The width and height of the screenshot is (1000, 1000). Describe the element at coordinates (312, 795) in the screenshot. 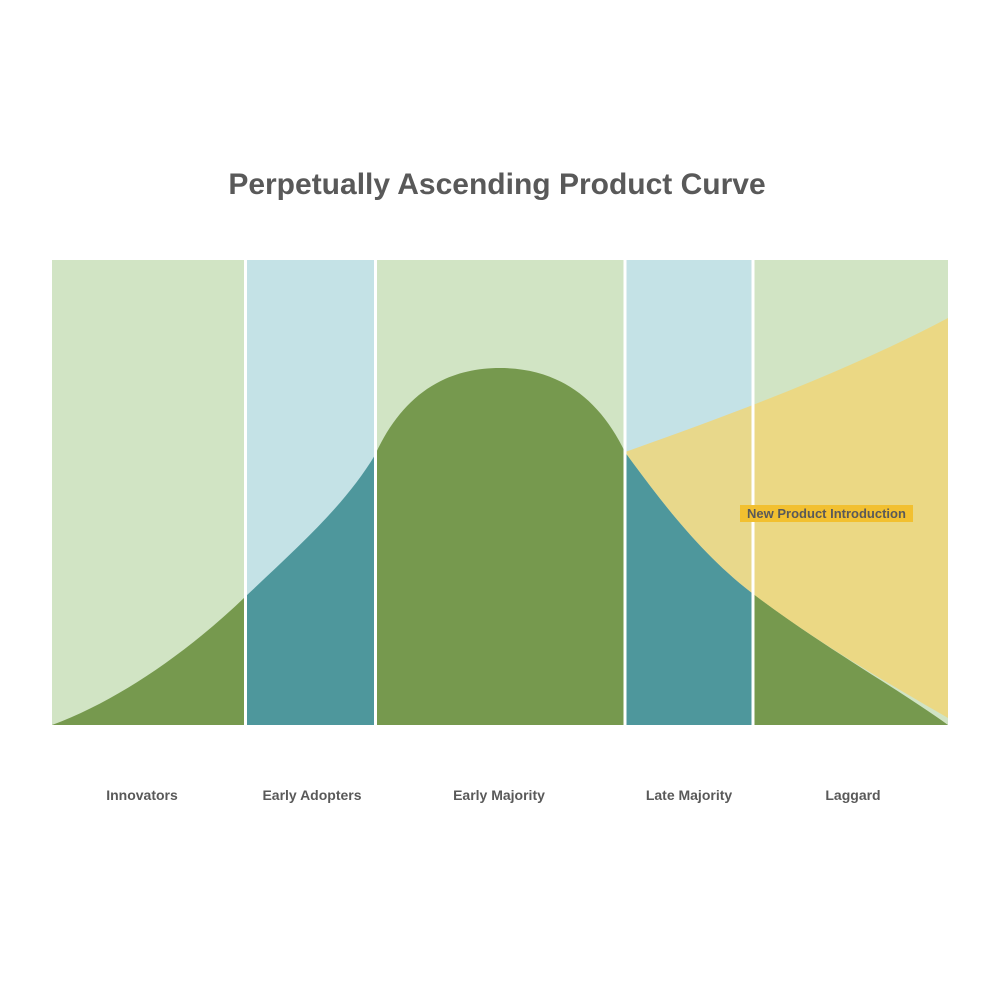

I see `segment-label-early-adopters: Early Adopters` at that location.